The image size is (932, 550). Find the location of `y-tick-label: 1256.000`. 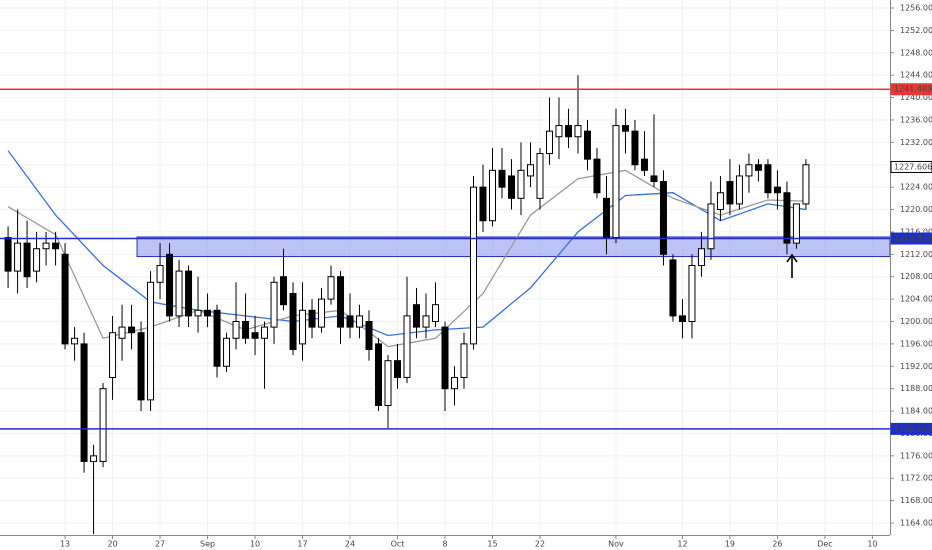

y-tick-label: 1256.000 is located at coordinates (916, 8).